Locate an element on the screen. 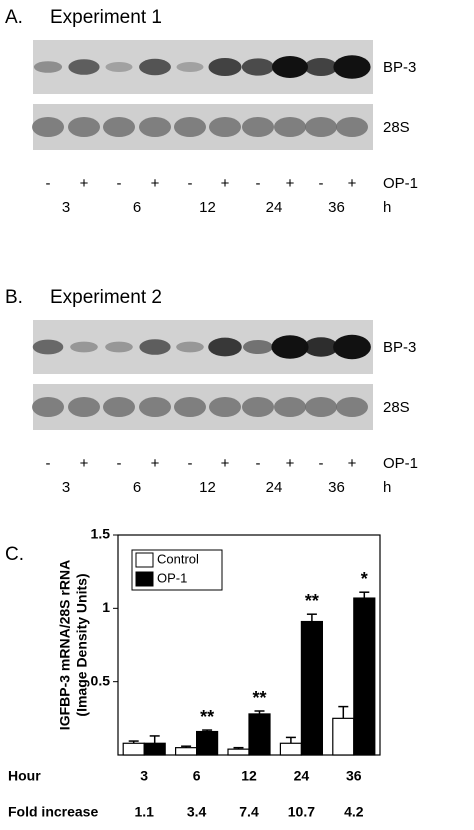 The width and height of the screenshot is (474, 830). legend-swatch is located at coordinates (144, 579).